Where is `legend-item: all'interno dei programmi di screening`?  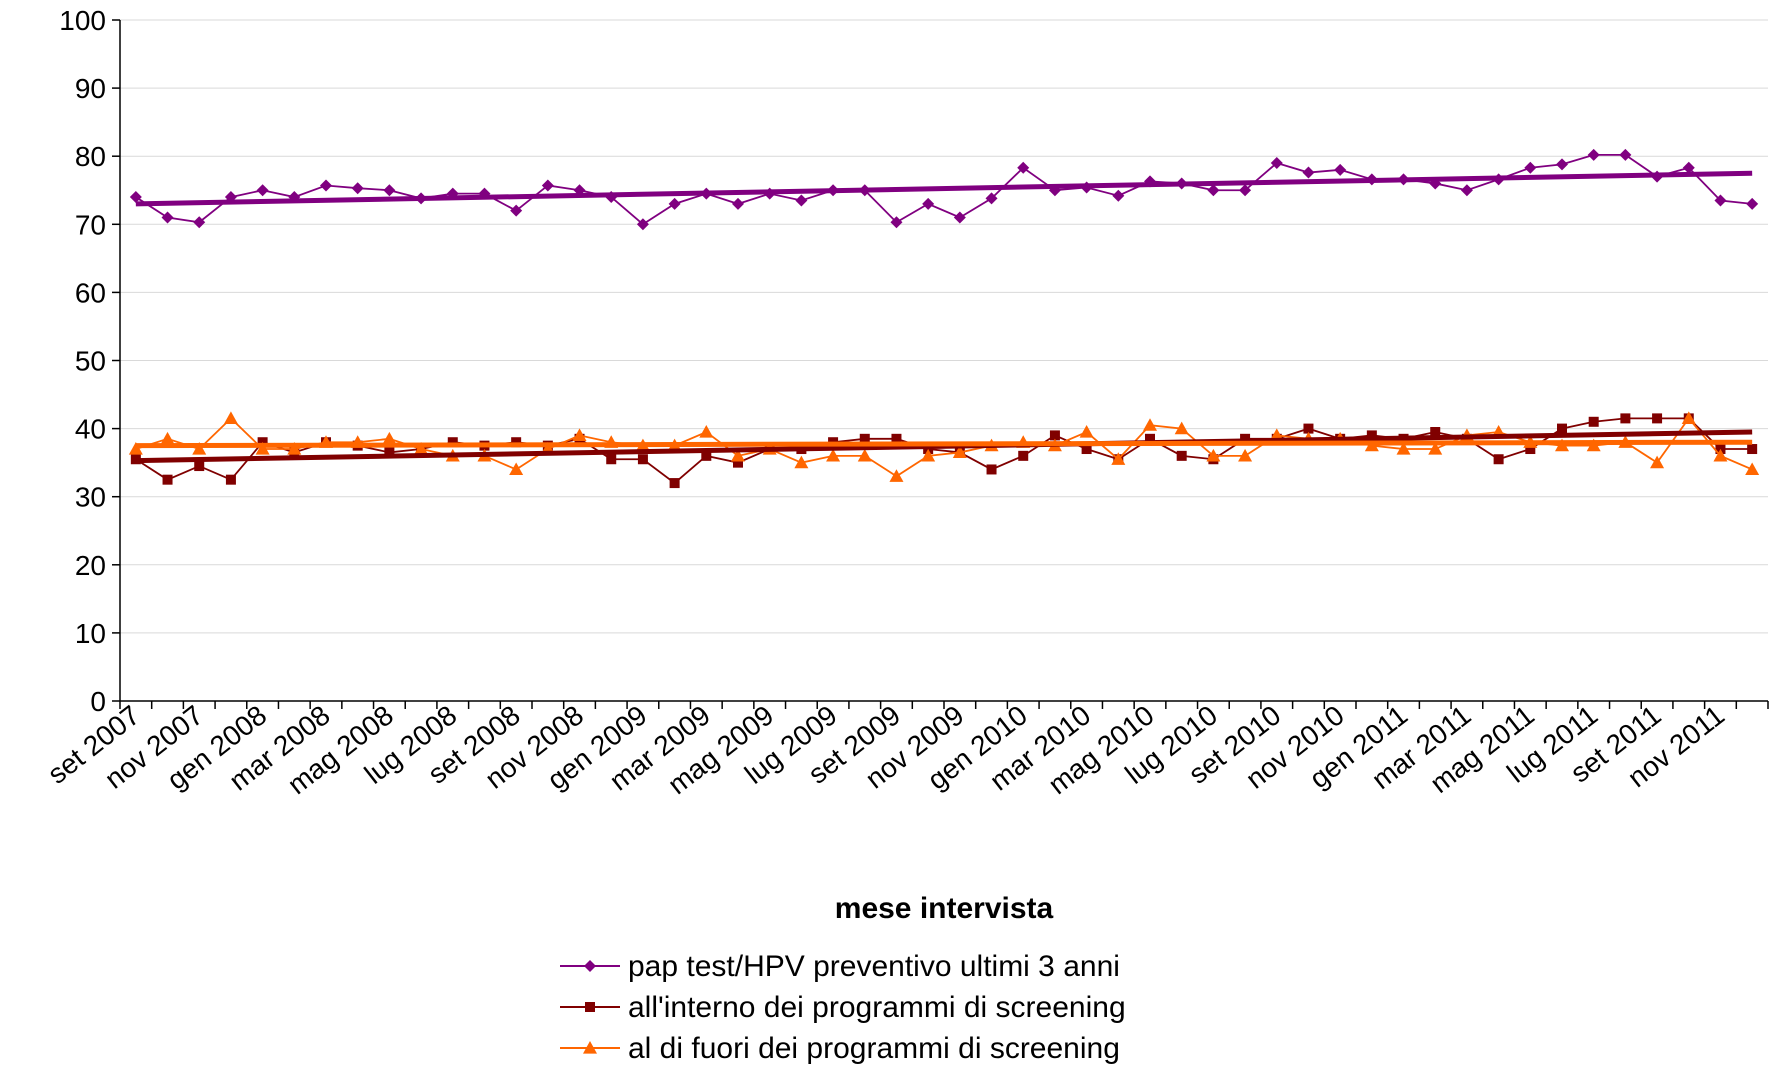
legend-item: all'interno dei programmi di screening is located at coordinates (843, 1007).